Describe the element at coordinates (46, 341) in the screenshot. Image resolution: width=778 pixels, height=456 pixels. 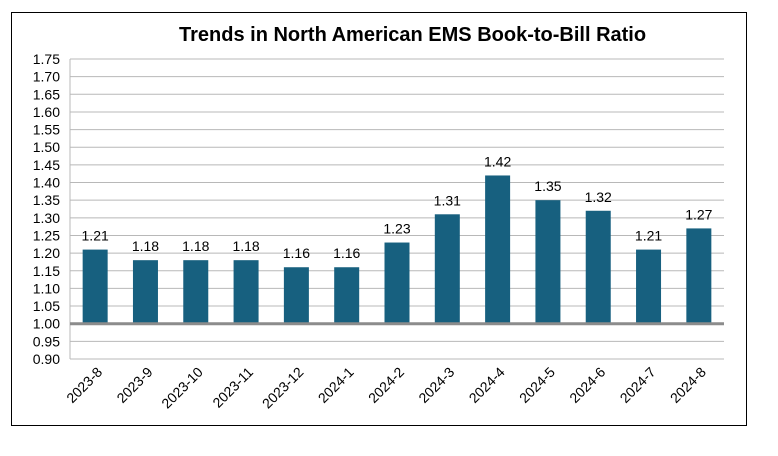
I see `y-tick-label: 0.95` at that location.